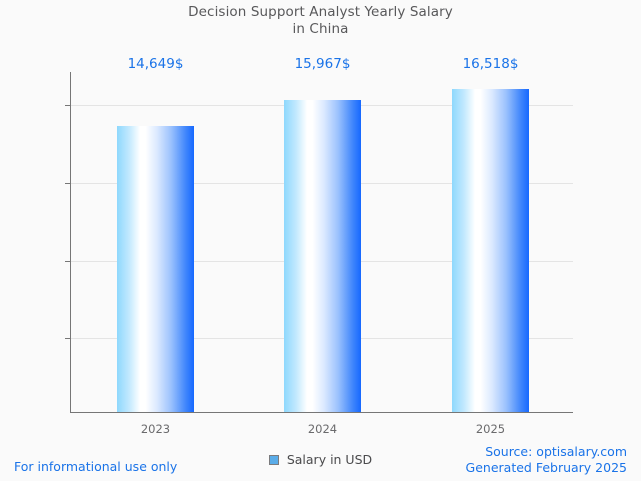  Describe the element at coordinates (320, 29) in the screenshot. I see `chart-title-line-2: in China` at that location.